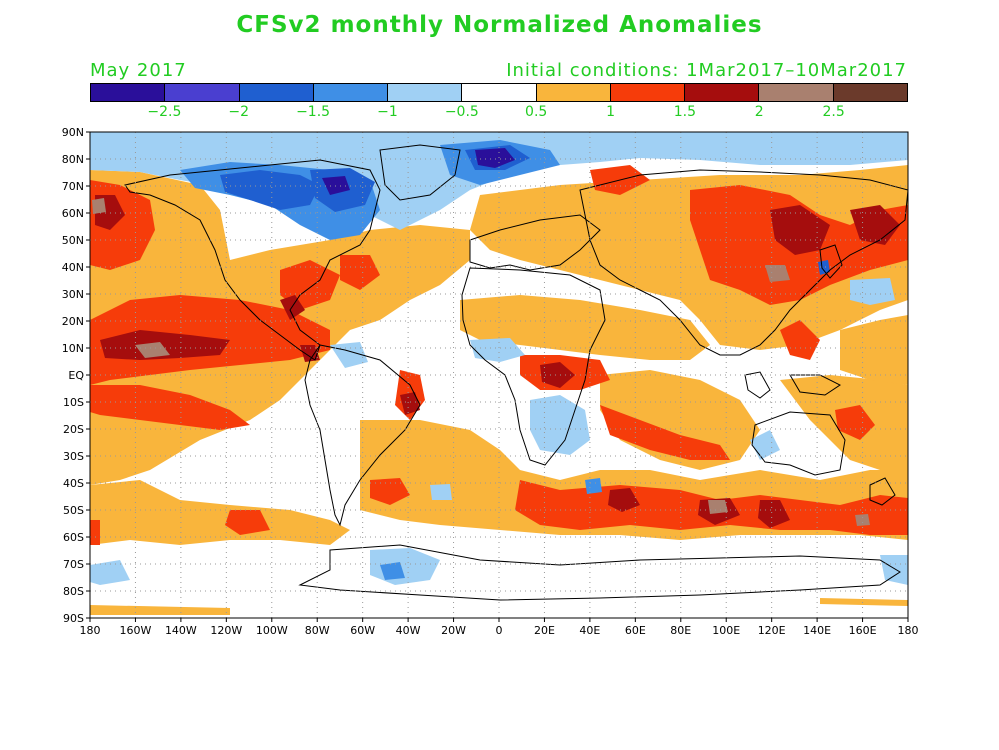 Image resolution: width=999 pixels, height=750 pixels. What do you see at coordinates (73, 240) in the screenshot?
I see `lat-label: 50N` at bounding box center [73, 240].